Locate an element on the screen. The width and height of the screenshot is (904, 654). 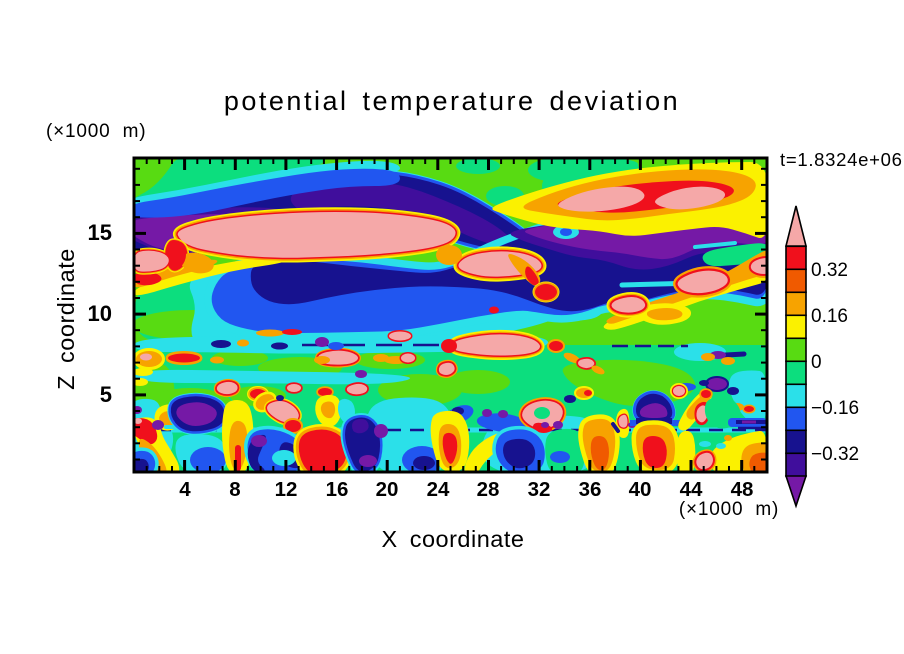
svg-text: 5 is located at coordinates (106, 394).